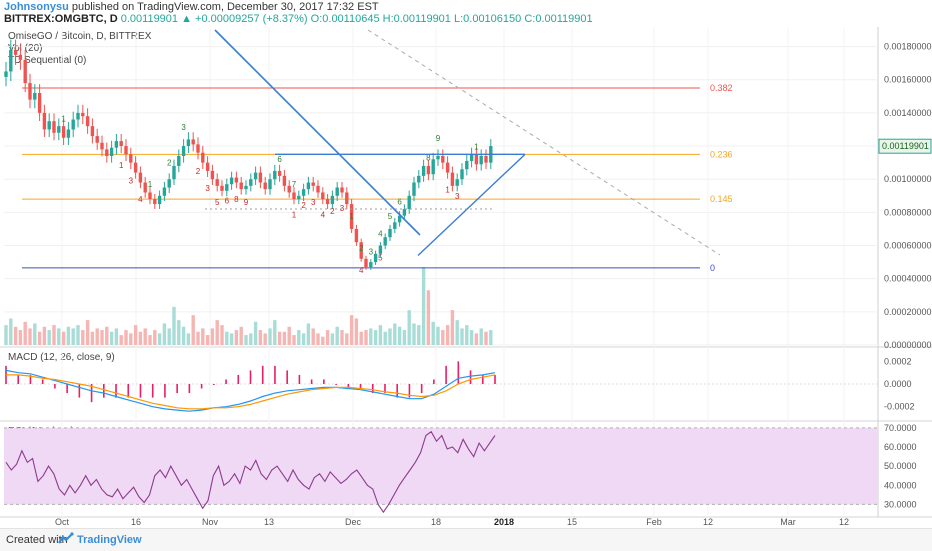 The width and height of the screenshot is (932, 551). What do you see at coordinates (109, 540) in the screenshot?
I see `tradingview-link: TradingView` at bounding box center [109, 540].